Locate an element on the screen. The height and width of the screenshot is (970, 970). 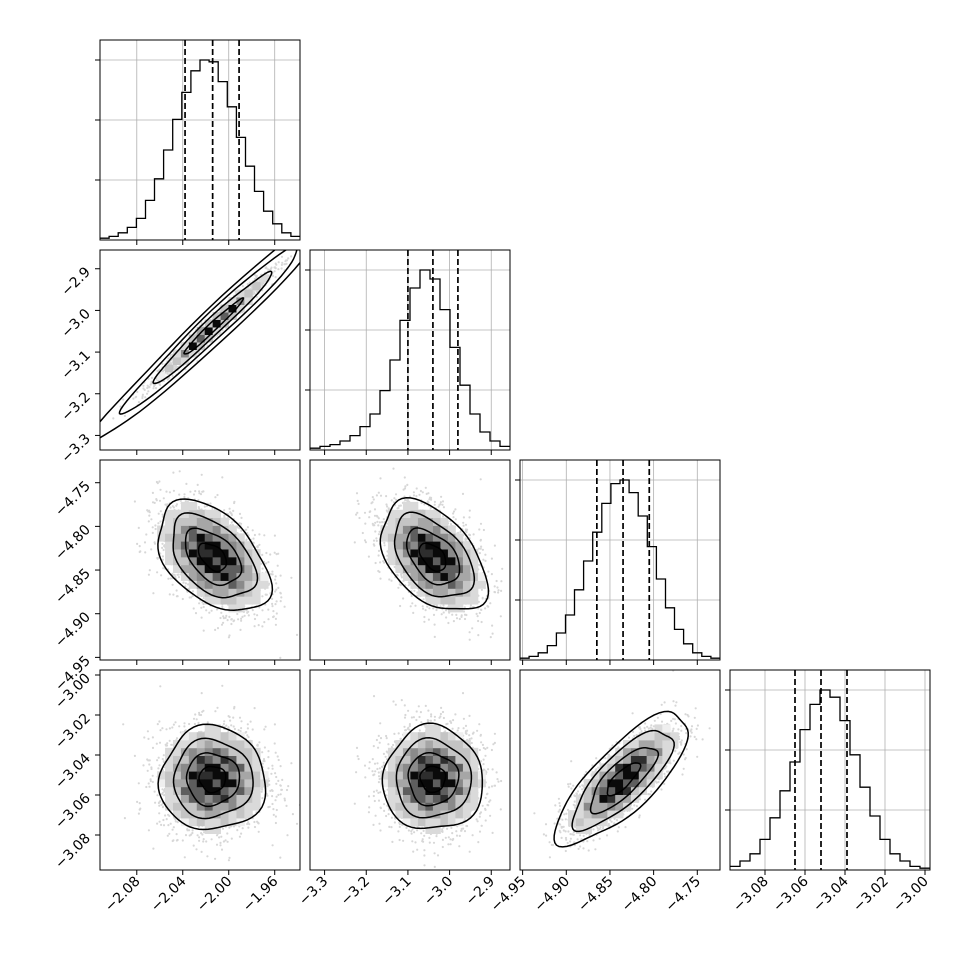
x-tick-label: −3.3 is located at coordinates (313, 891).